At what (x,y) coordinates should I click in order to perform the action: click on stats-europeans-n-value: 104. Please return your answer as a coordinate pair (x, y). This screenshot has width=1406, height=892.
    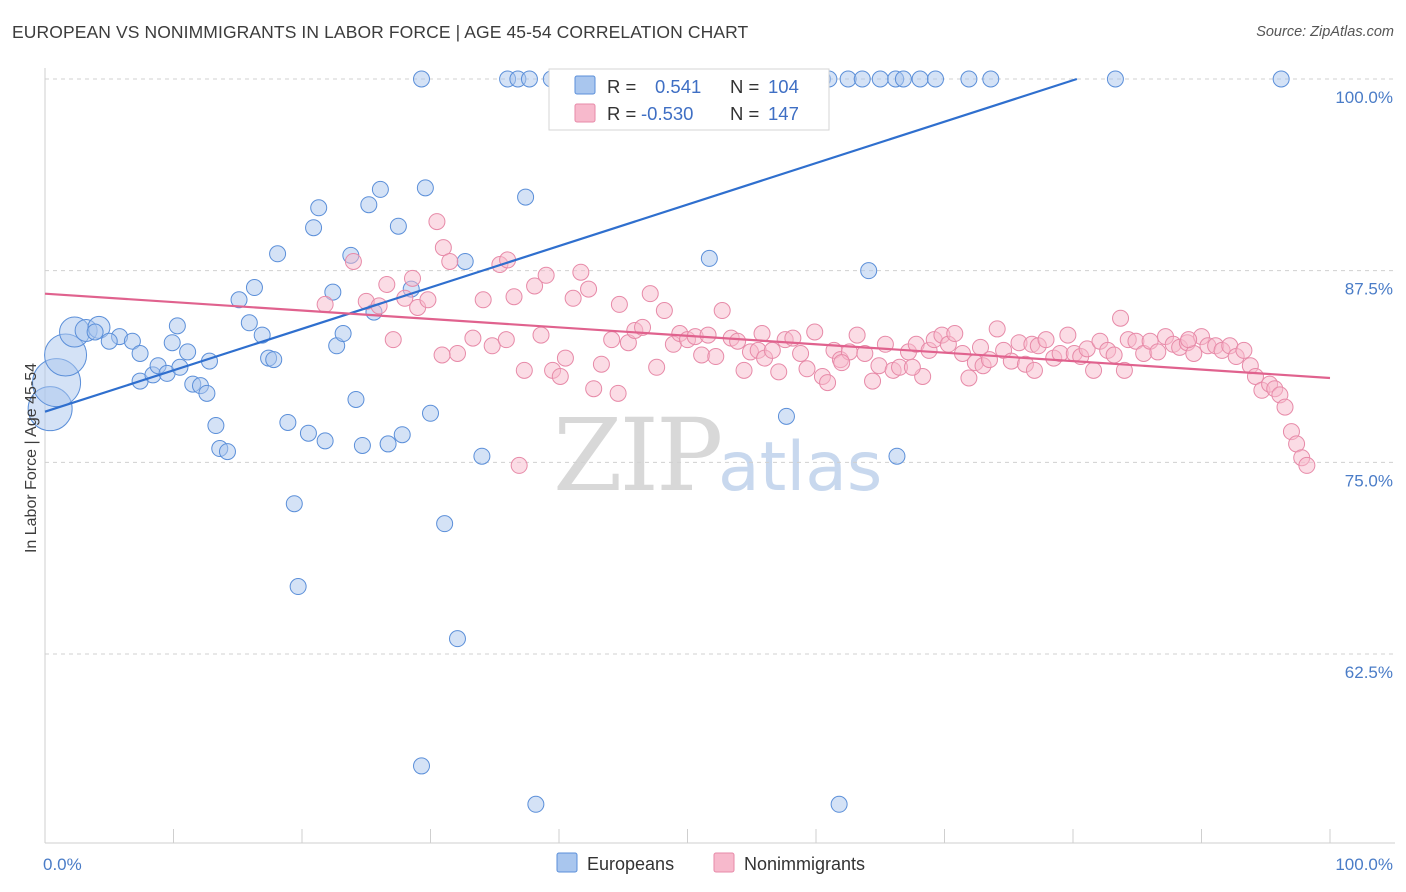
    Looking at the image, I should click on (783, 86).